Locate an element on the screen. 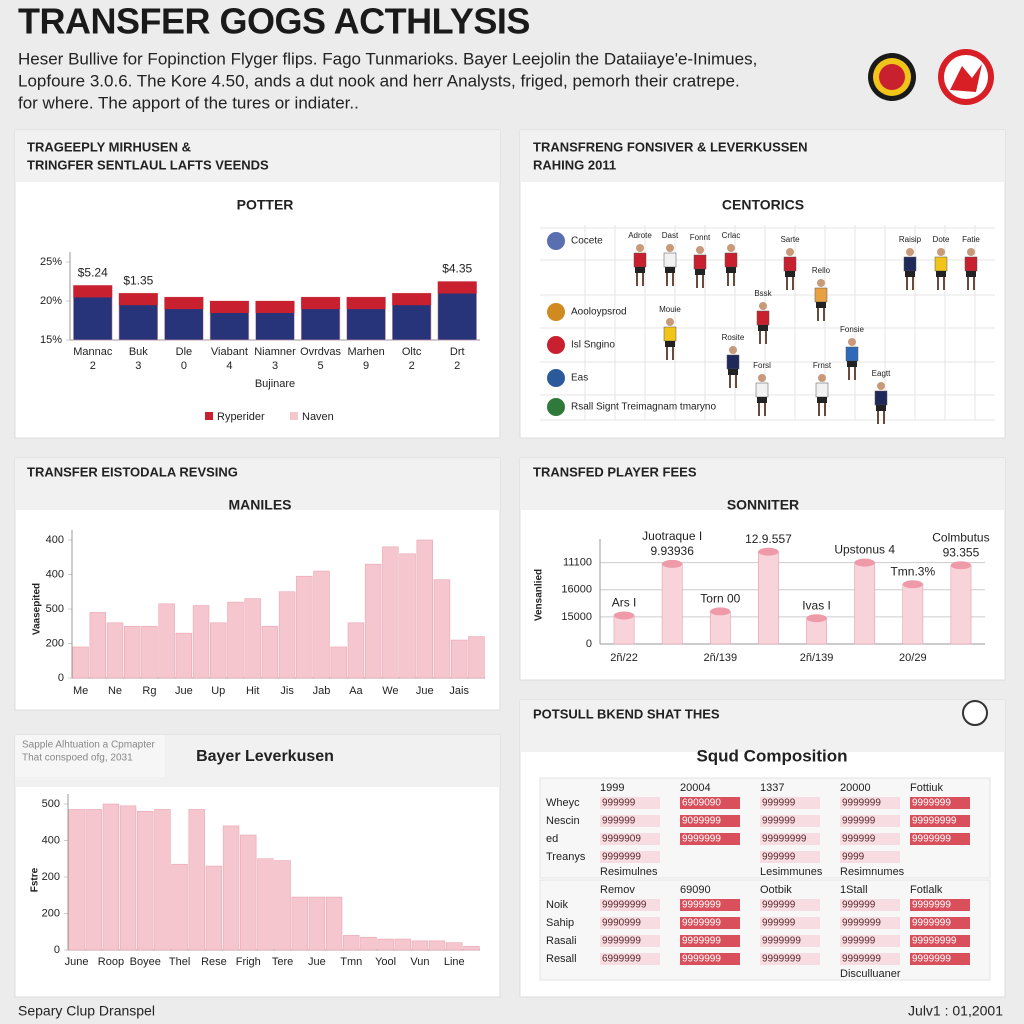 This screenshot has width=1024, height=1024. bar-annotation: $4.35 is located at coordinates (457, 269).